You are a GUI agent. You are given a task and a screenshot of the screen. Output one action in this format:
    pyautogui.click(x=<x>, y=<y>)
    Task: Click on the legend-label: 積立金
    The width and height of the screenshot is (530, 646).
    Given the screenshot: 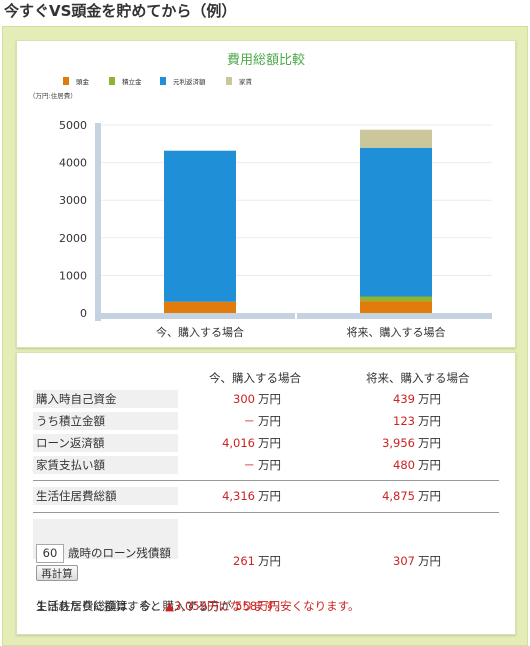 What is the action you would take?
    pyautogui.click(x=132, y=81)
    